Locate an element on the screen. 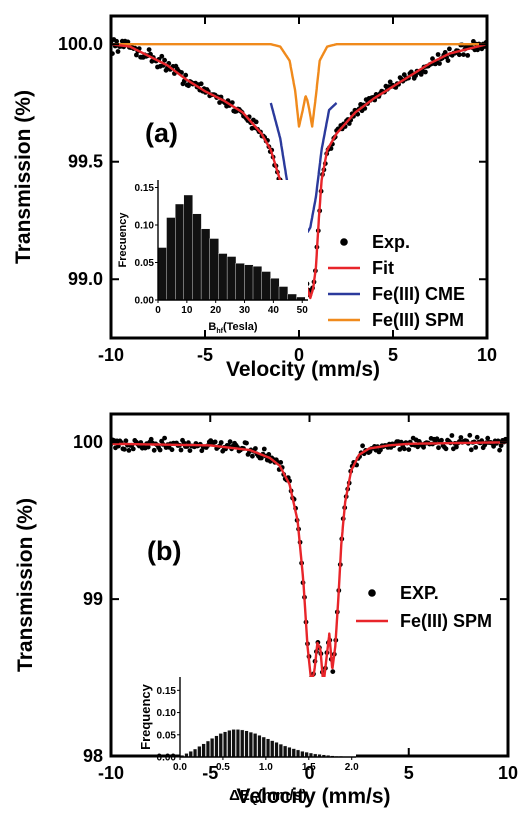 The width and height of the screenshot is (521, 818). inset-y-tick-label: 0.00 is located at coordinates (167, 758).